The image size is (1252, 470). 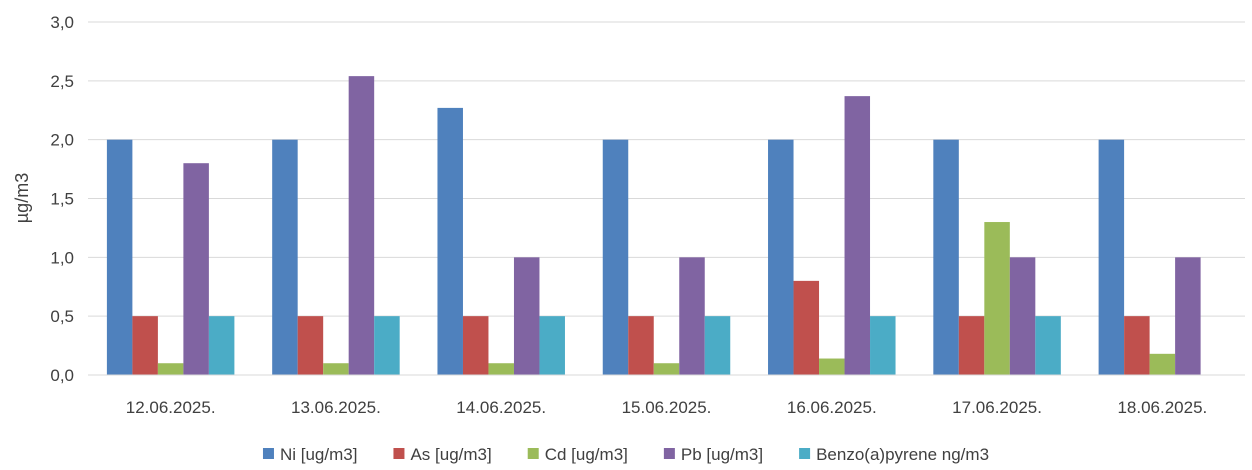 I want to click on y-tick-label: 0,0, so click(x=62, y=375).